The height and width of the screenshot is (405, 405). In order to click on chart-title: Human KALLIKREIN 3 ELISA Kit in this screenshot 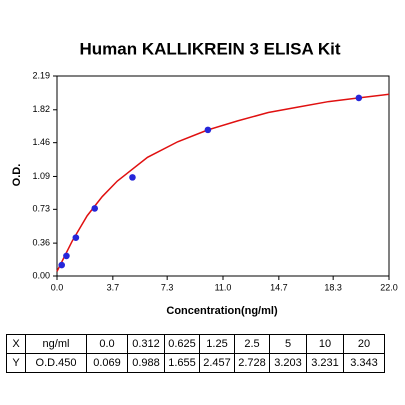, I will do `click(210, 48)`.